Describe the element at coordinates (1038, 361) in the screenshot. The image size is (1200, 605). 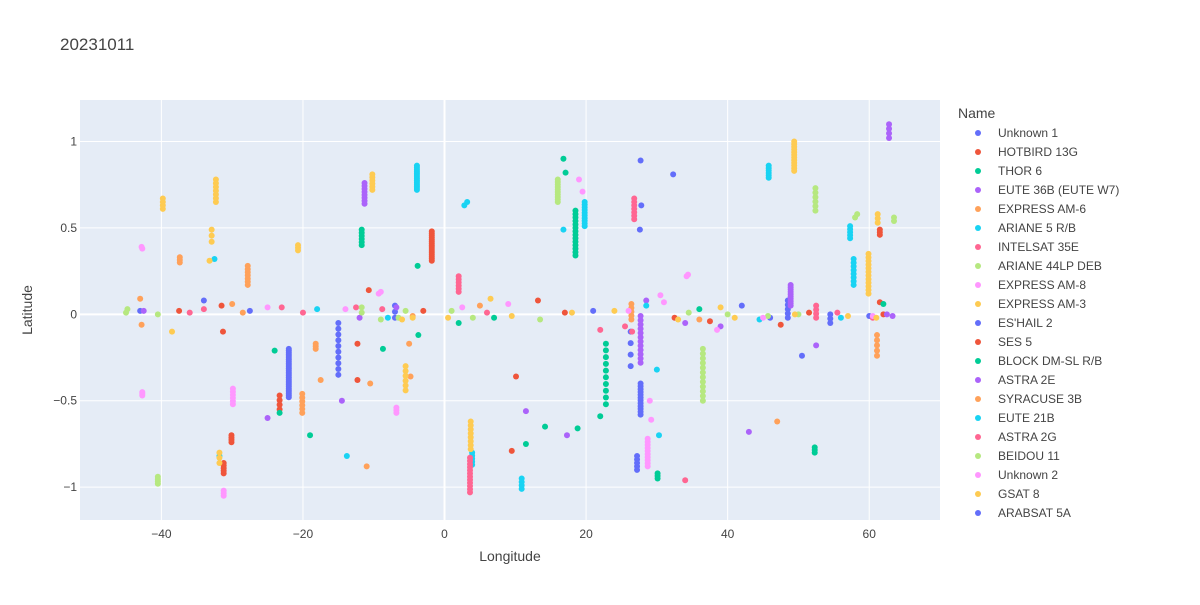
I see `legend-item: BLOCK DM-SL R/B` at that location.